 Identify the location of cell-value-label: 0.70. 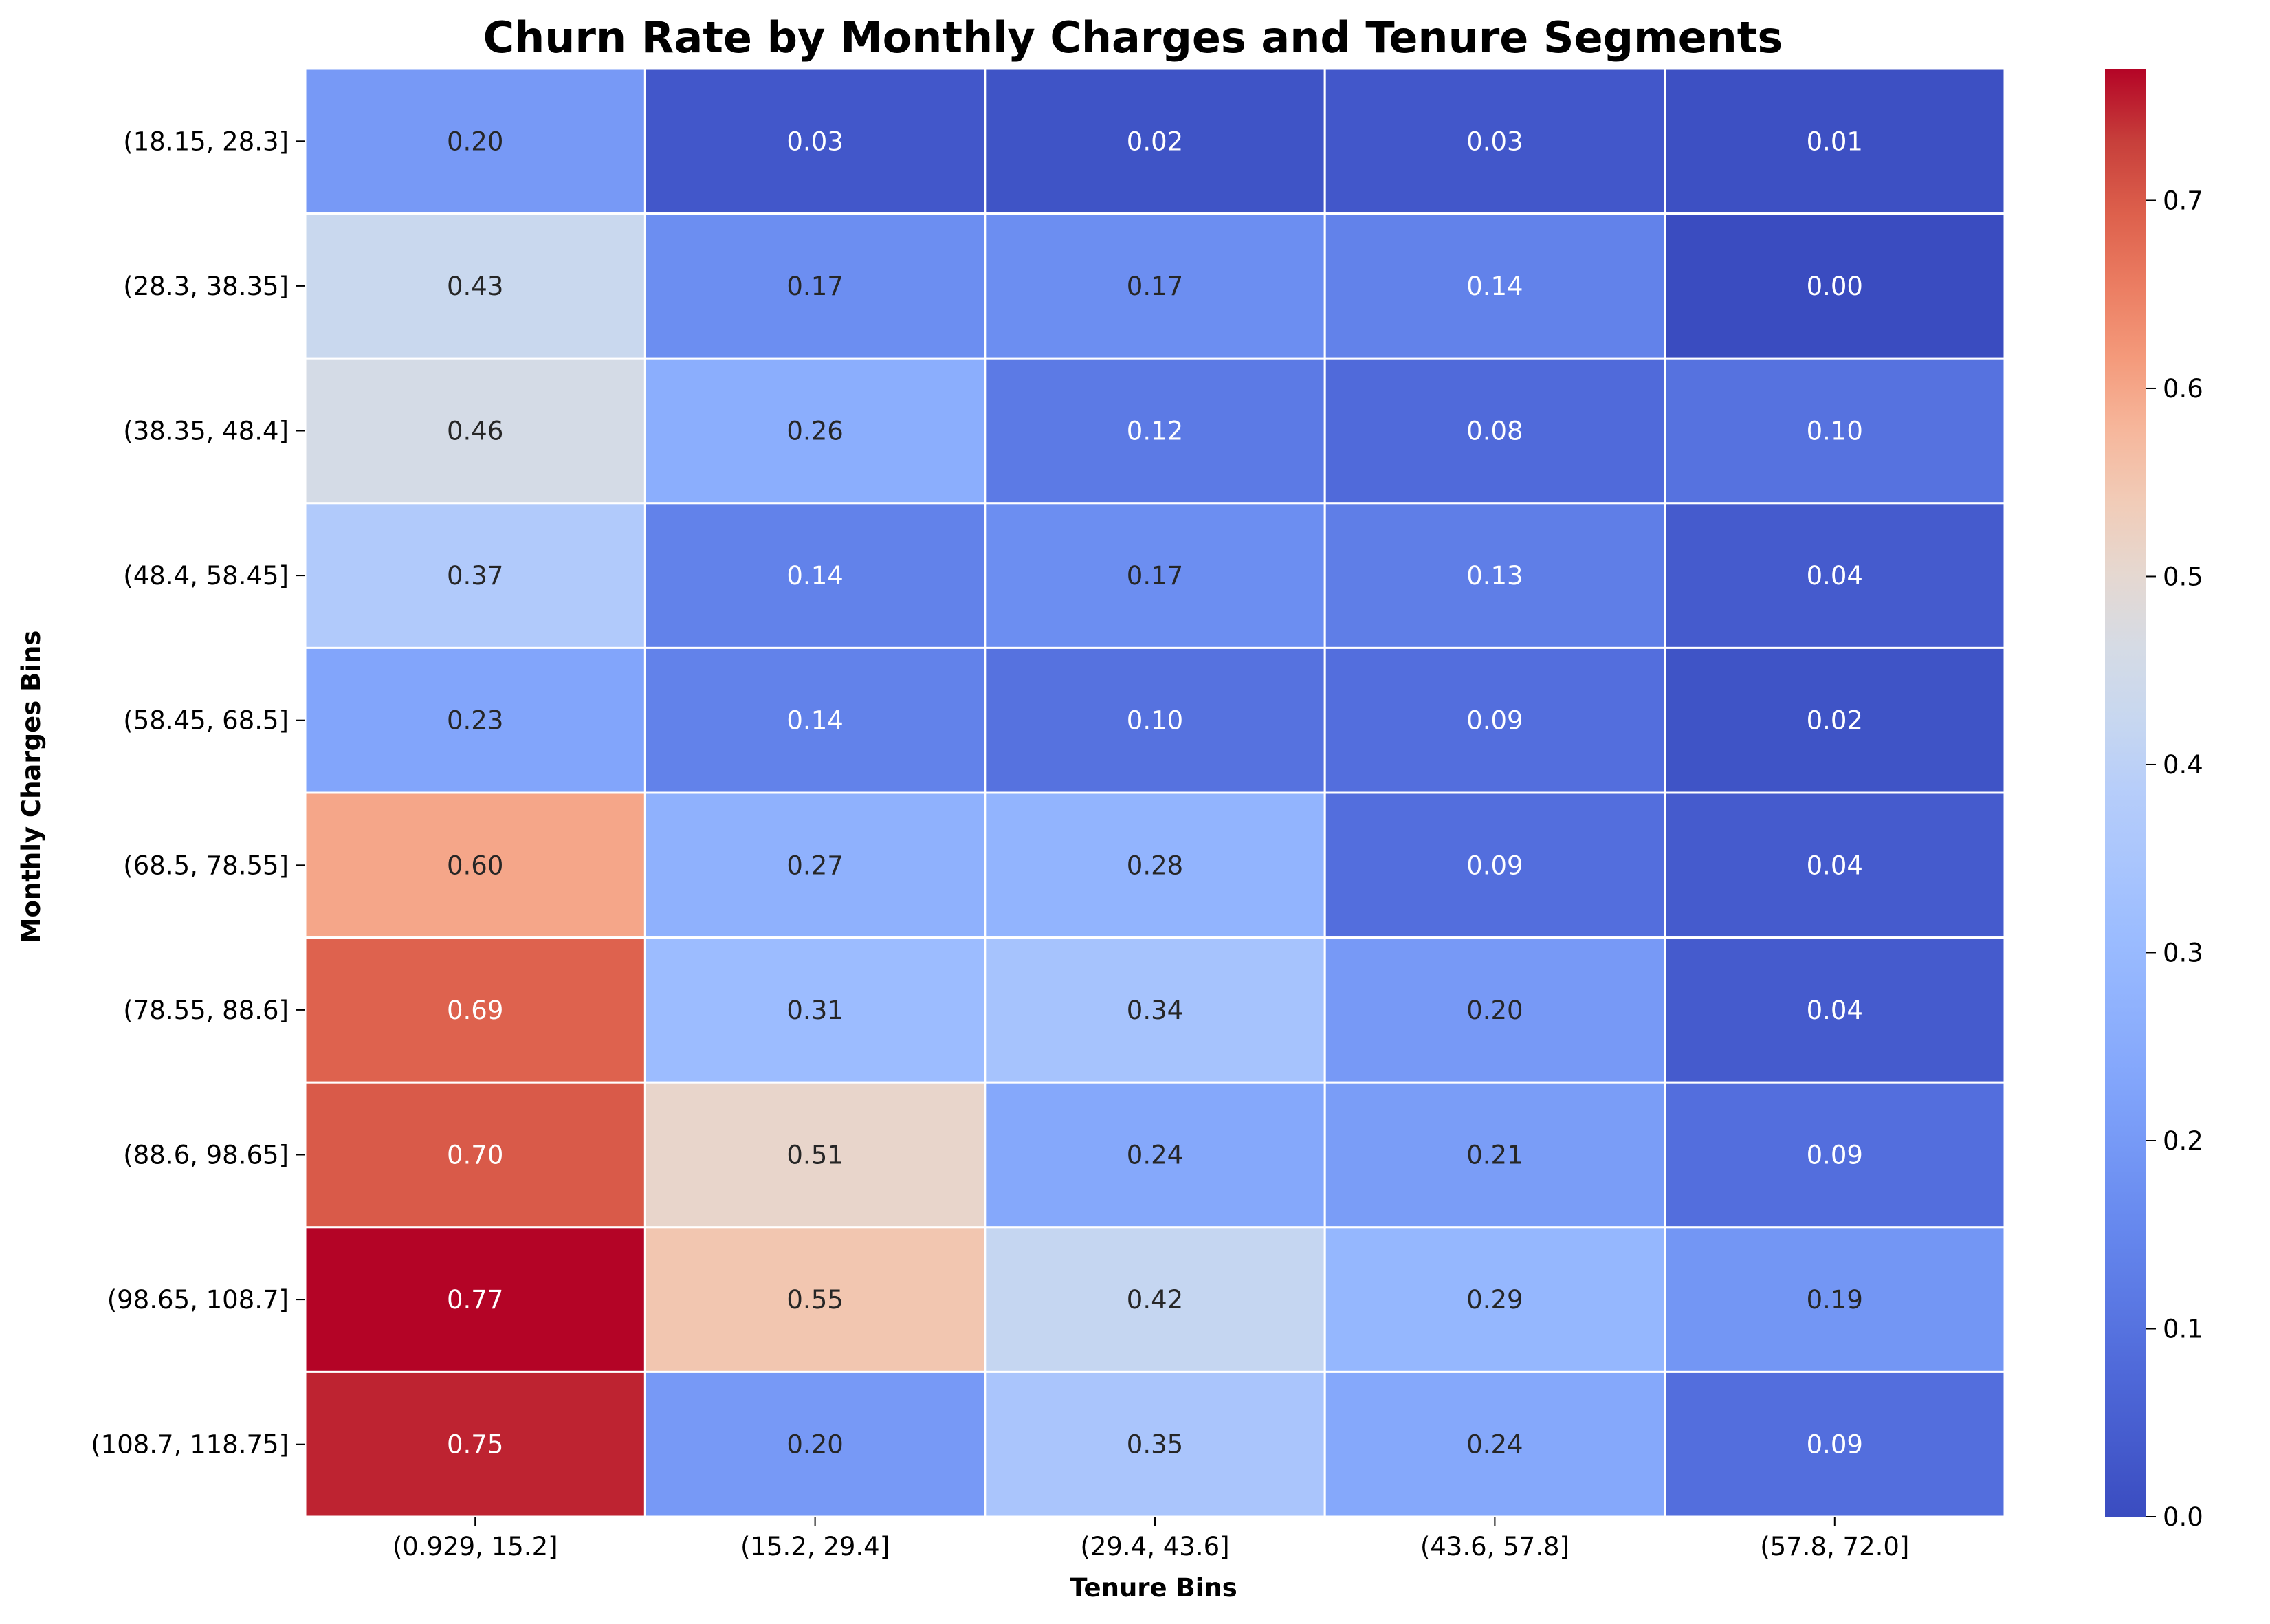
(475, 1155).